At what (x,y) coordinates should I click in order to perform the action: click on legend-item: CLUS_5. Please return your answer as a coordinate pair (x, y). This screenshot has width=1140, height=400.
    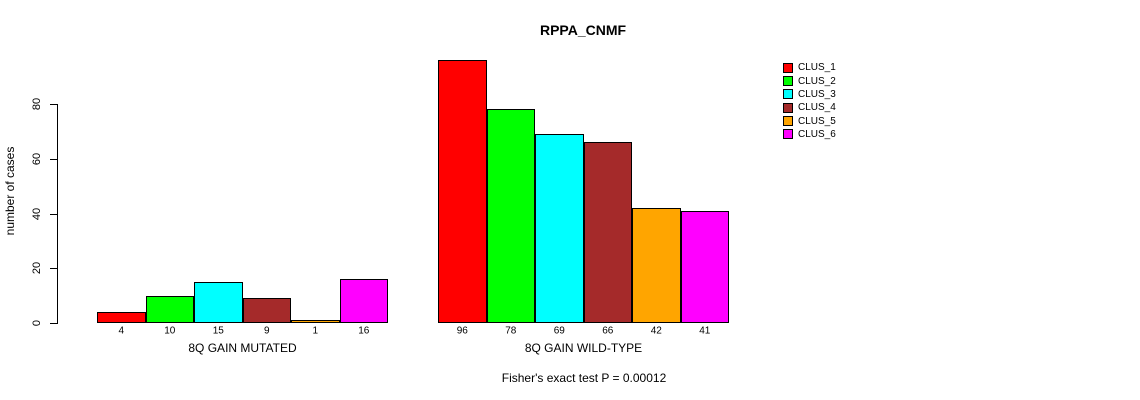
    Looking at the image, I should click on (809, 121).